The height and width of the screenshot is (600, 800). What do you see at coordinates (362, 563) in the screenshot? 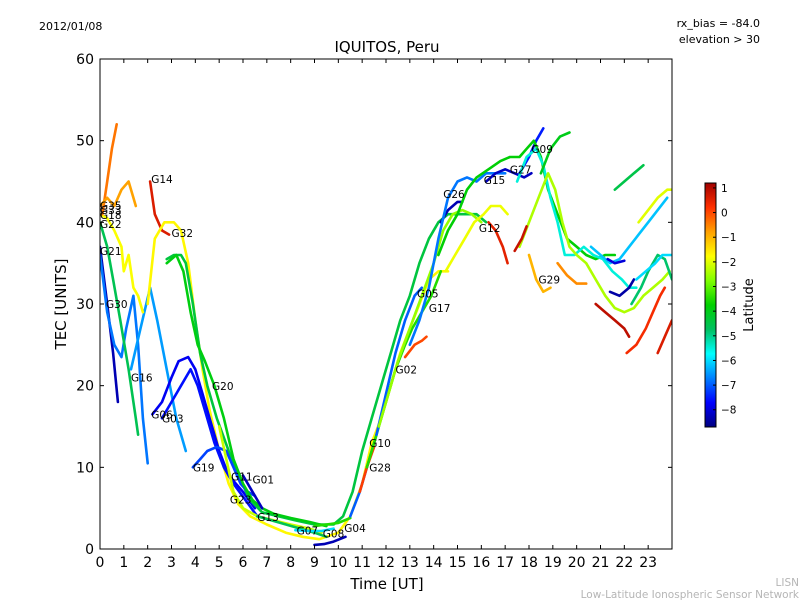
I see `x-tick-label: 11` at bounding box center [362, 563].